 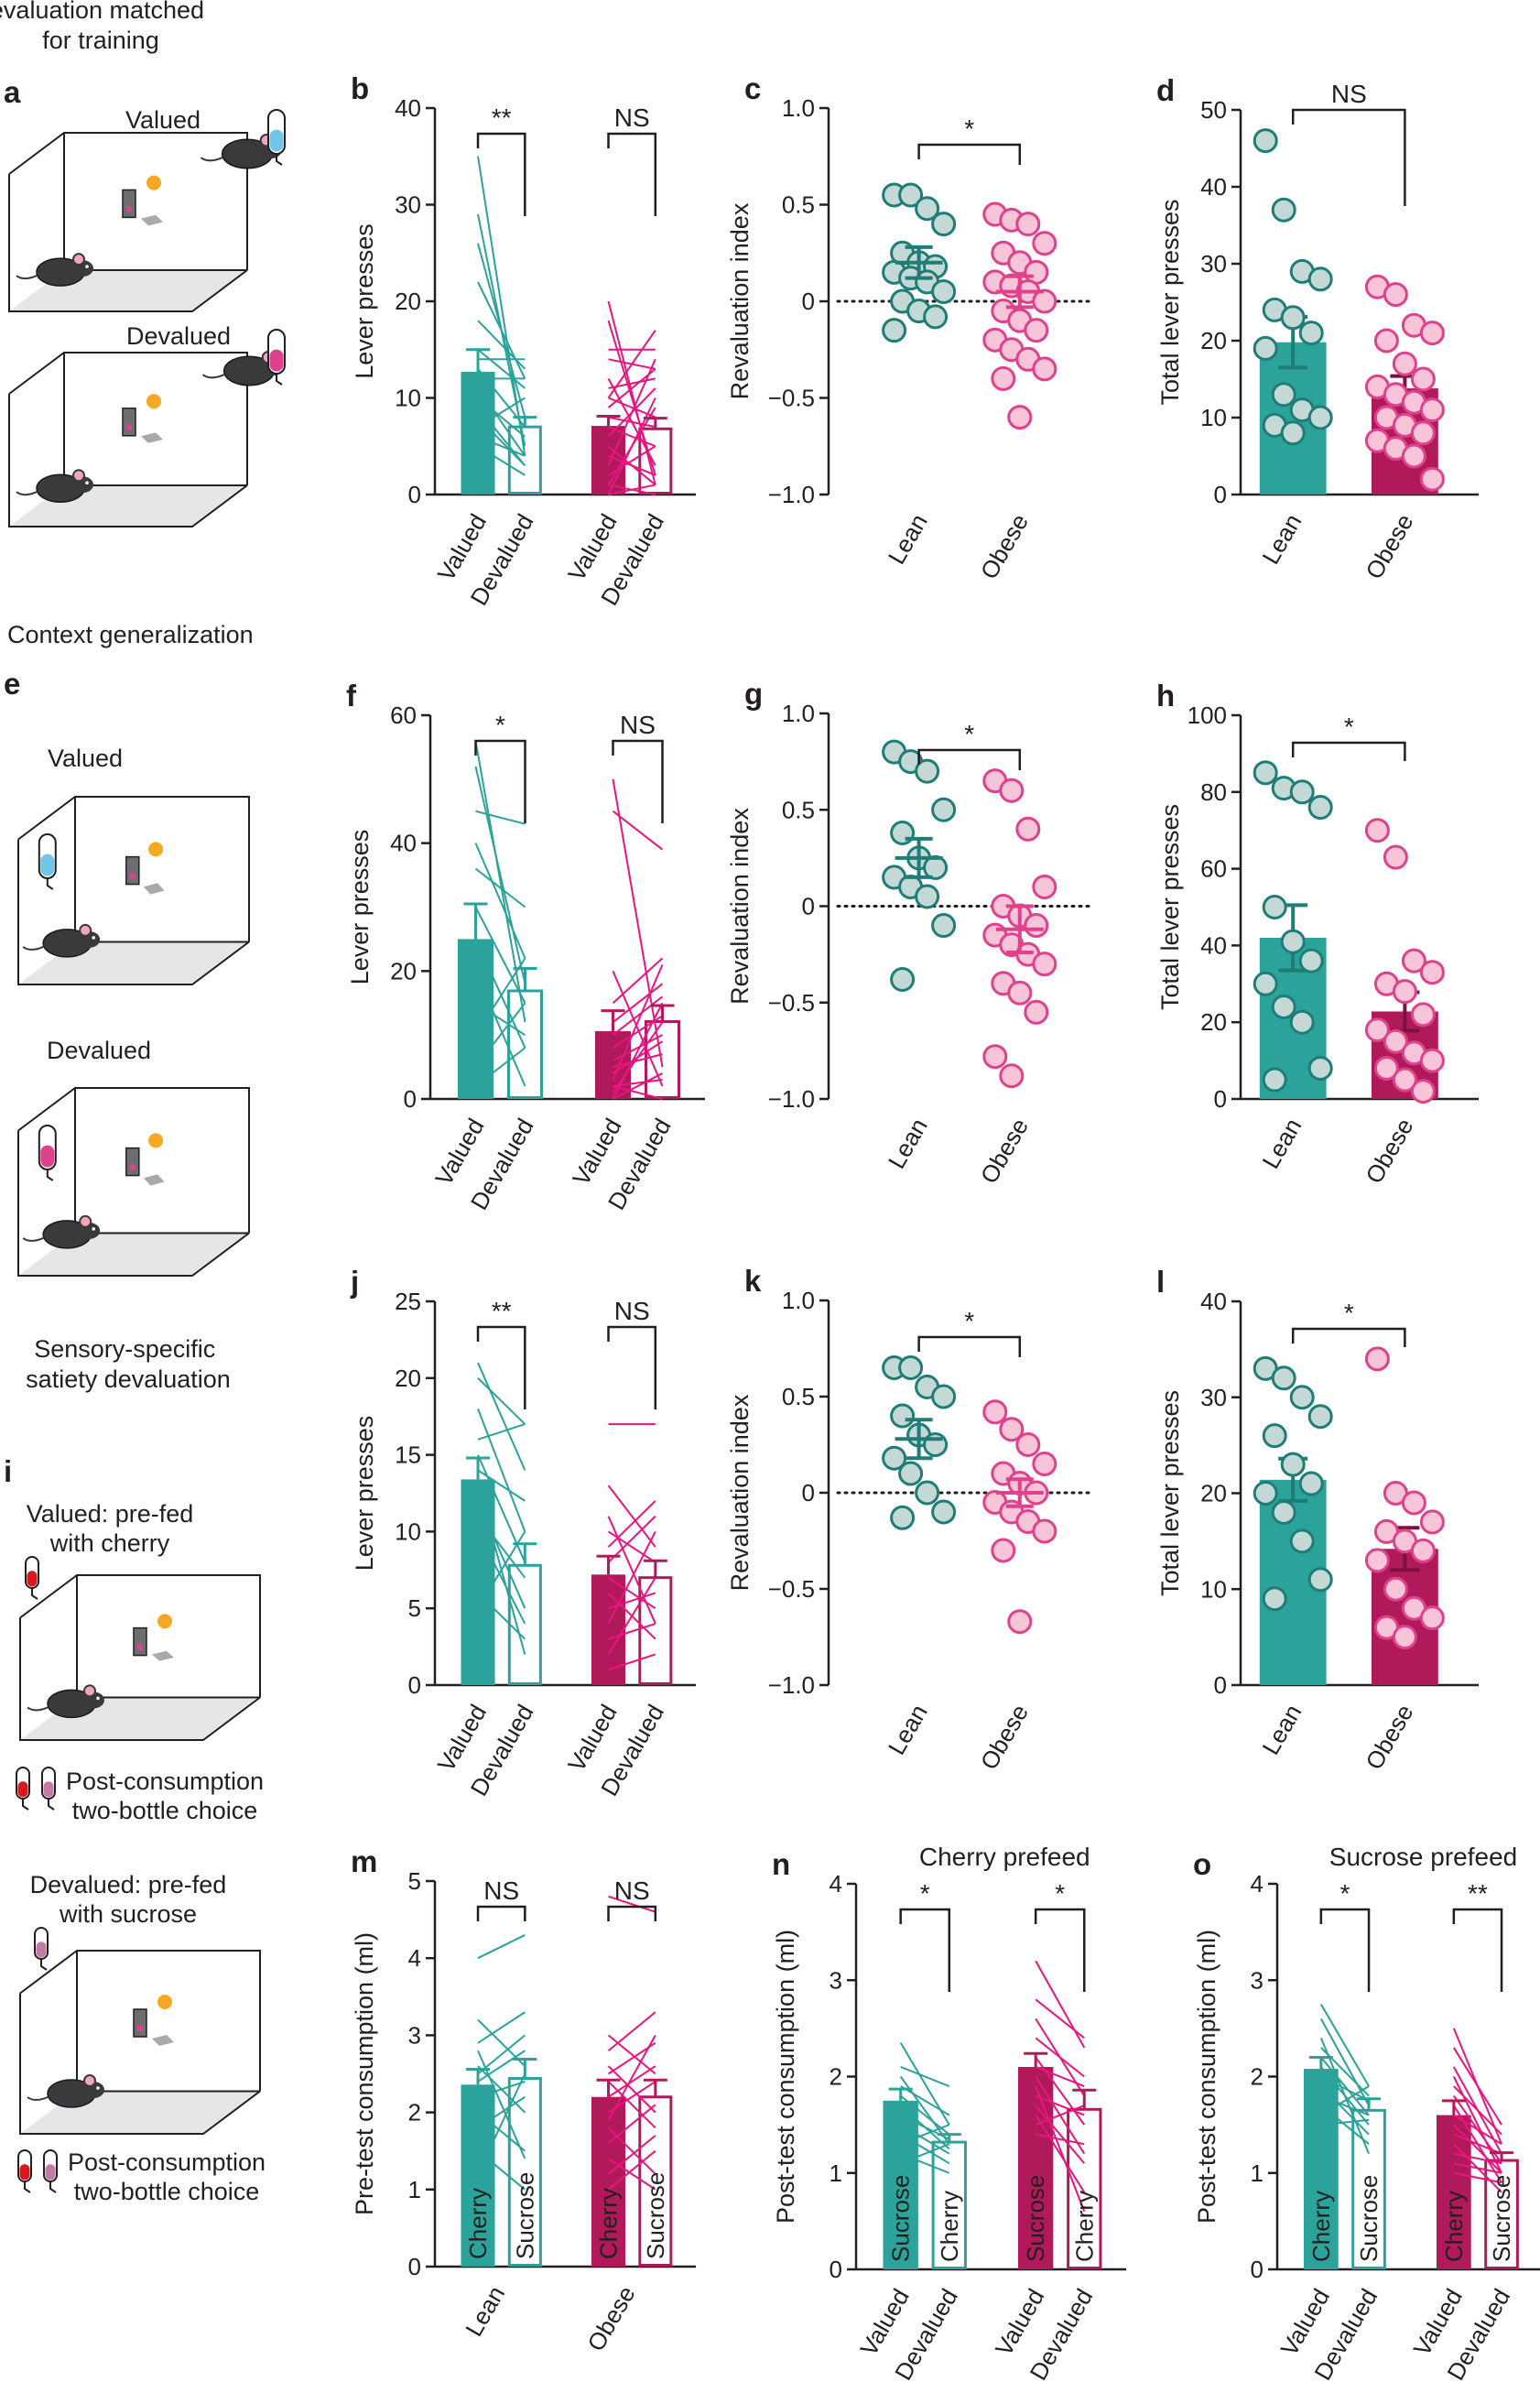 I want to click on section-title-context: Context generalization, so click(x=130, y=635).